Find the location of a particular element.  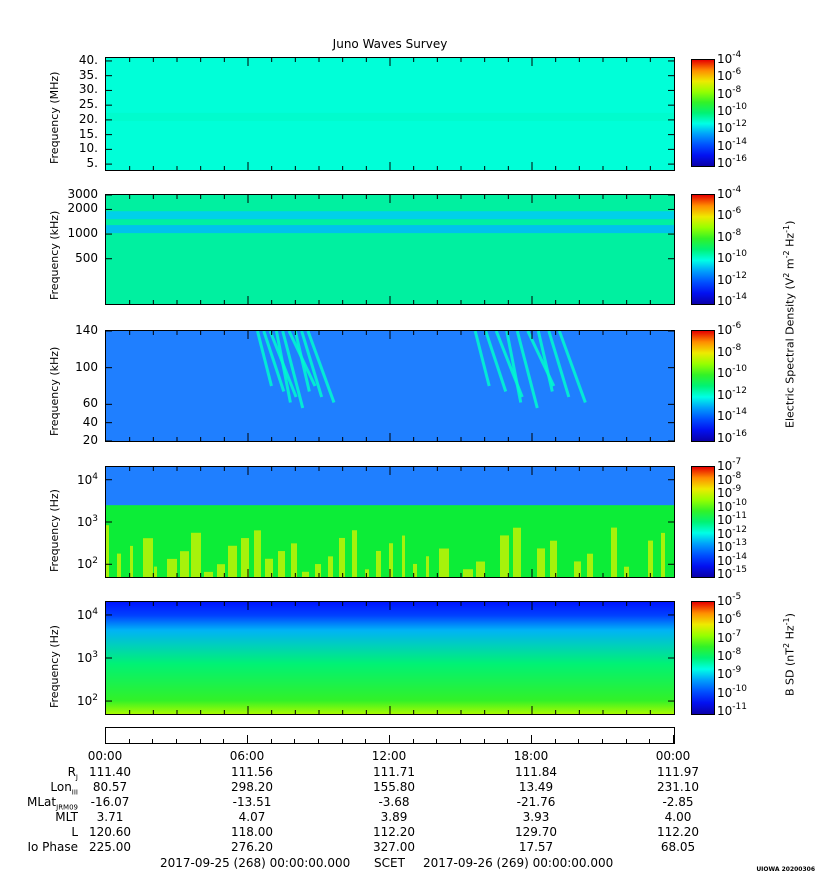

colorbar-tick-label: 10⁻¹³ is located at coordinates (732, 546).